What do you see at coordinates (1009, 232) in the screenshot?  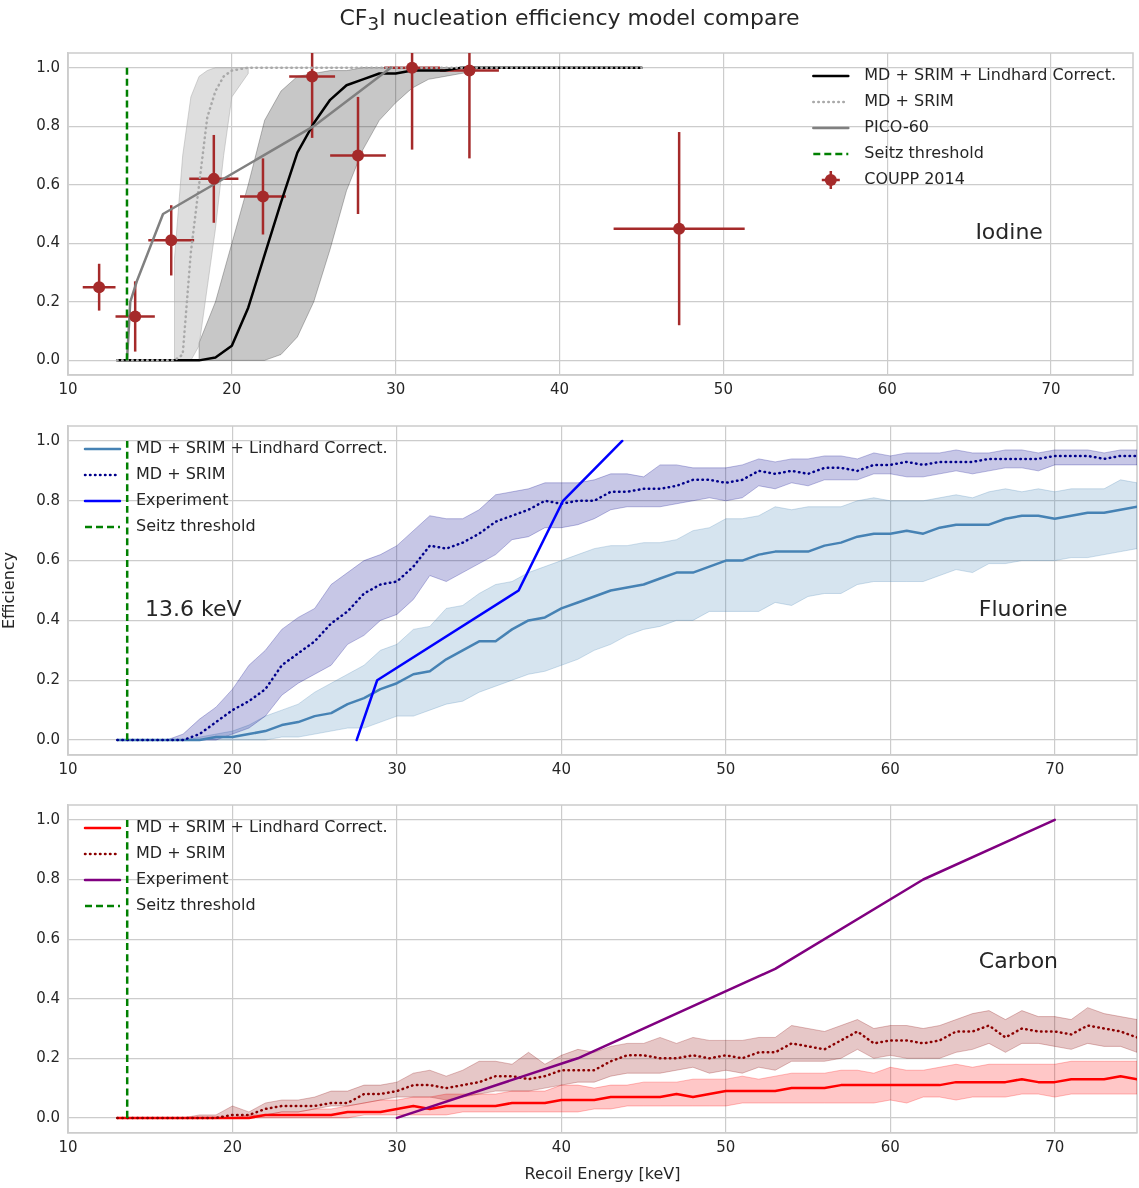 I see `annotation: Iodine` at bounding box center [1009, 232].